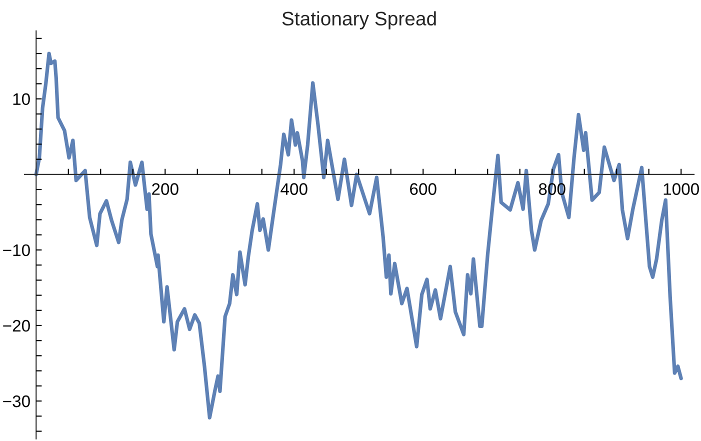  What do you see at coordinates (16, 326) in the screenshot?
I see `y-tick-label: −20` at bounding box center [16, 326].